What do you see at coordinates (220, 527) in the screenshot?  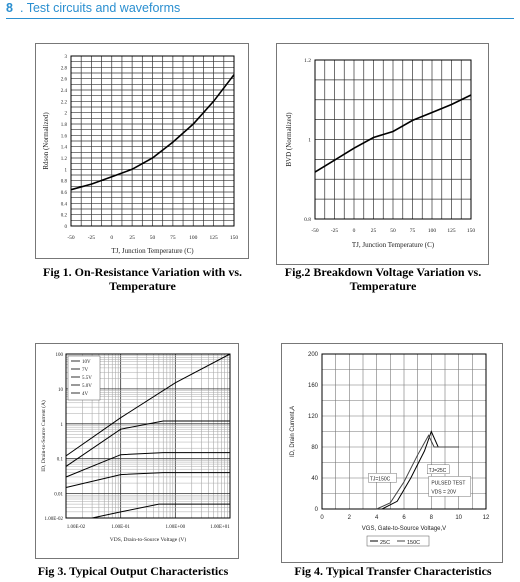 I see `fig3-x-tick: 1.00E+01` at bounding box center [220, 527].